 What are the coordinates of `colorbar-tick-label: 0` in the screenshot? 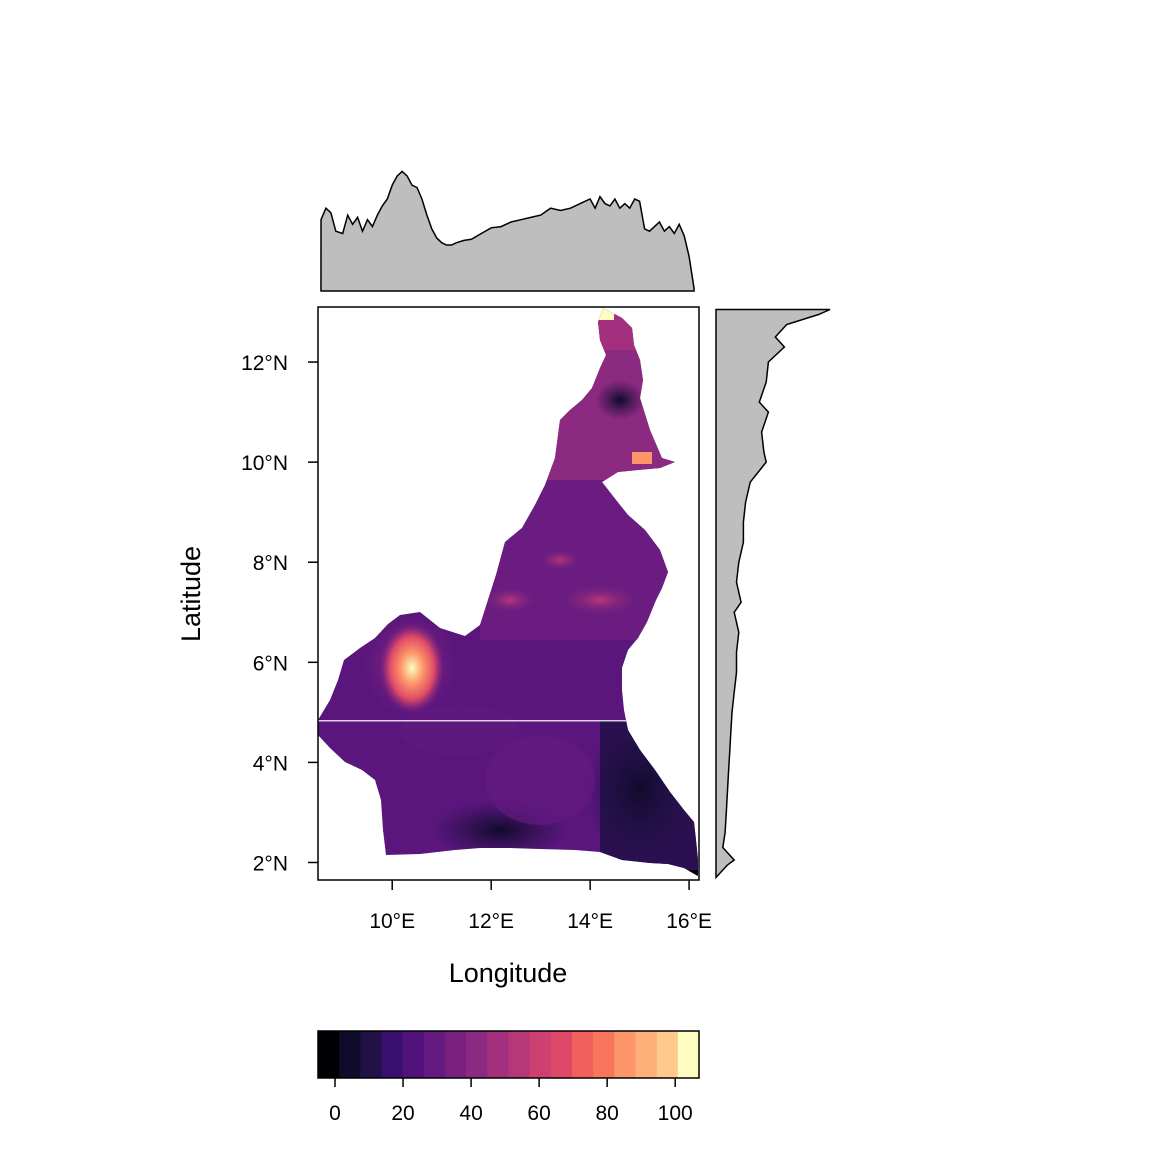 It's located at (335, 1113).